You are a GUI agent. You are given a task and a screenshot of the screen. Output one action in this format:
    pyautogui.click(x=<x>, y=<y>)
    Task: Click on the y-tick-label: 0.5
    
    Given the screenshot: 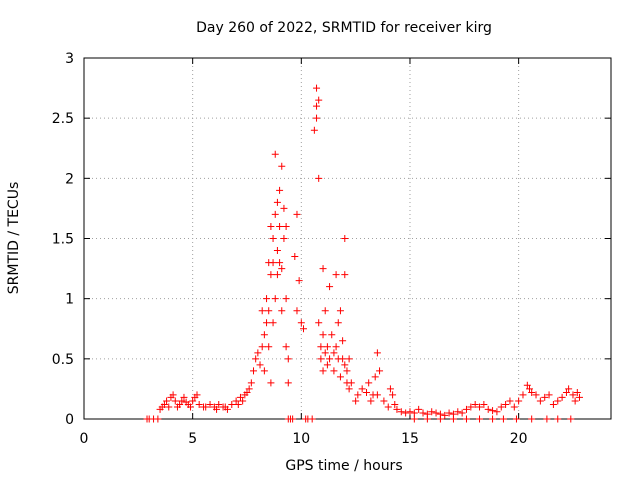 What is the action you would take?
    pyautogui.click(x=63, y=360)
    